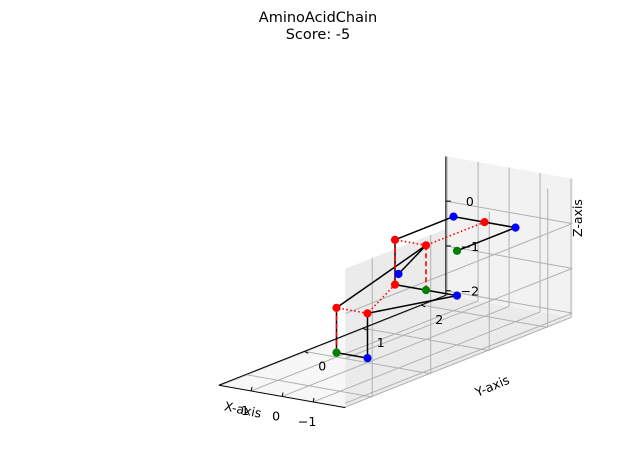 The image size is (640, 476). I want to click on y-axis-line, so click(332, 340).